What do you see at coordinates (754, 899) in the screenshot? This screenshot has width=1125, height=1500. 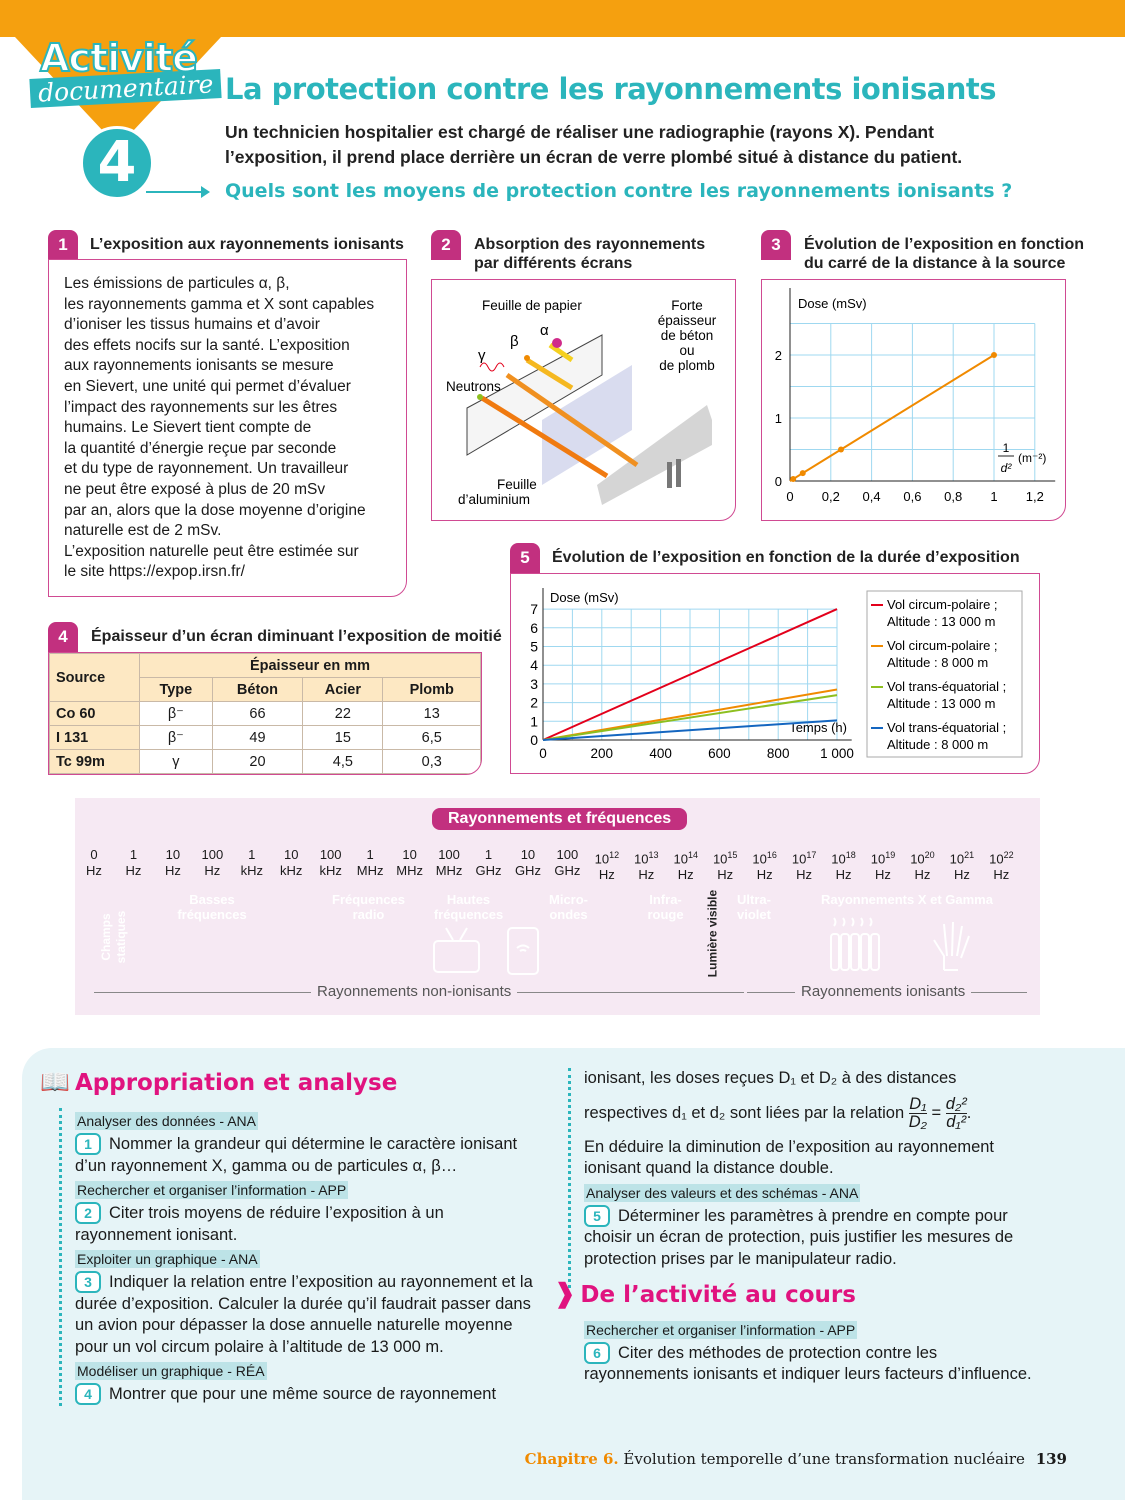 I see `uv-l1: Ultra-` at bounding box center [754, 899].